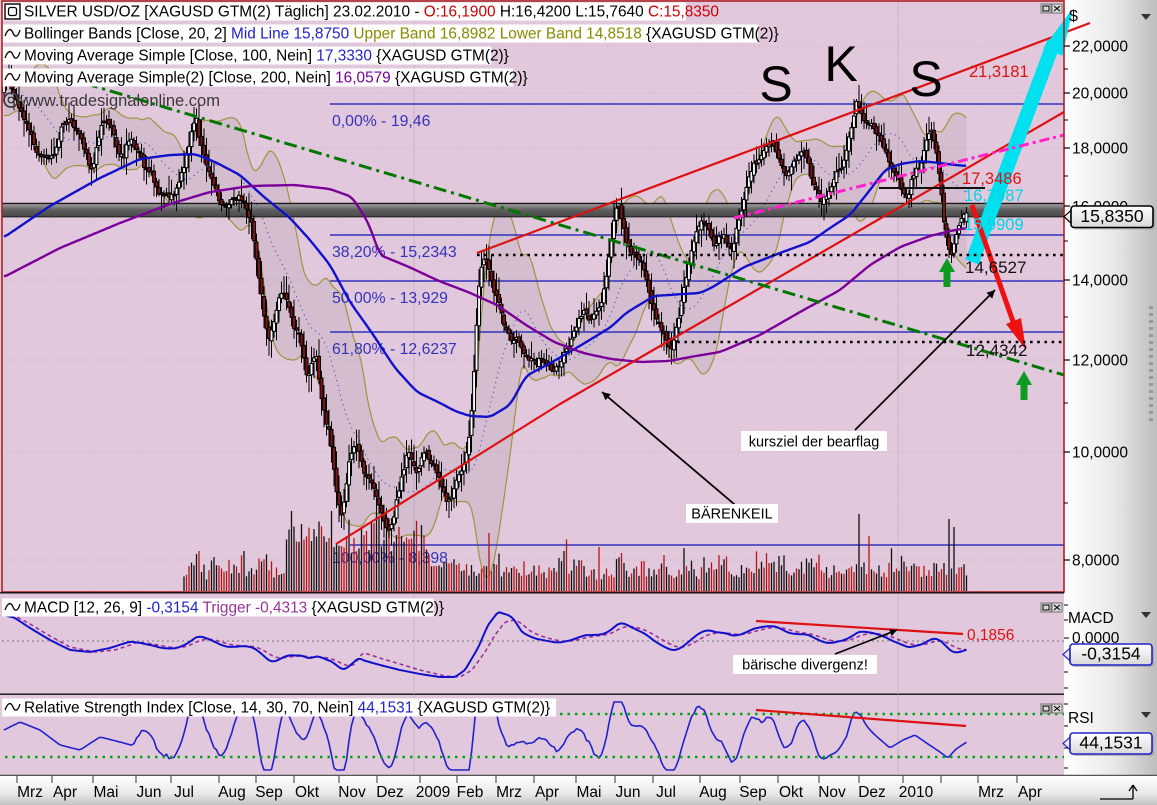  What do you see at coordinates (994, 225) in the screenshot?
I see `svg-text: 15,9909` at bounding box center [994, 225].